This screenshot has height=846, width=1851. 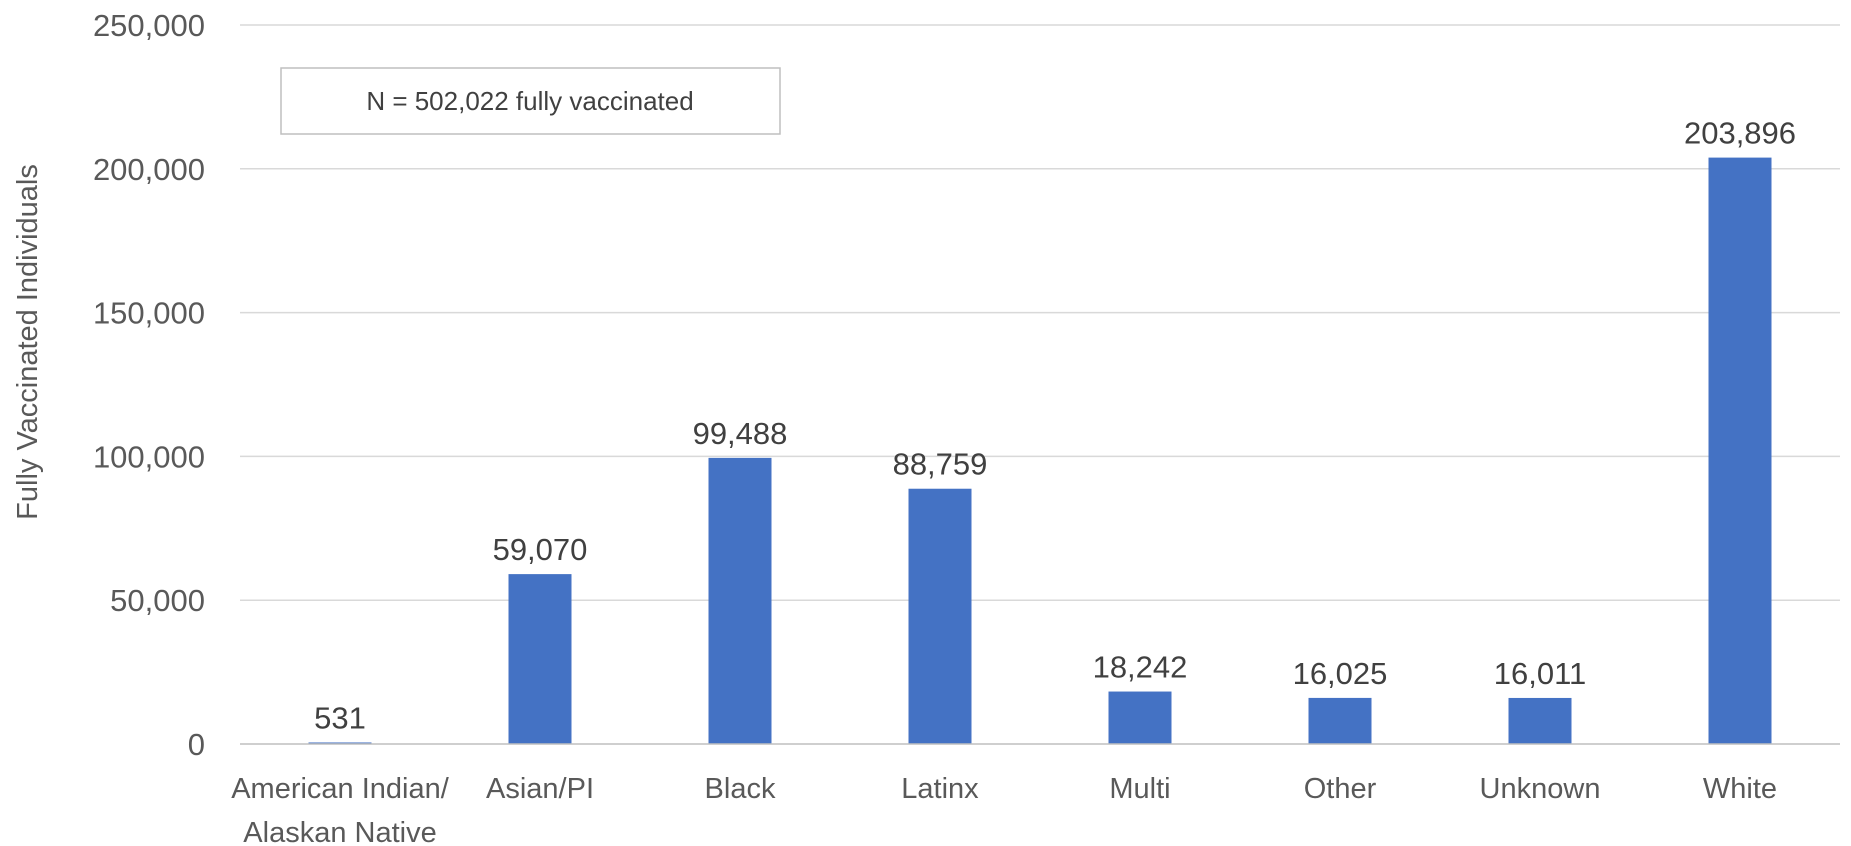 What do you see at coordinates (340, 789) in the screenshot?
I see `x-category-label: American Indian/` at bounding box center [340, 789].